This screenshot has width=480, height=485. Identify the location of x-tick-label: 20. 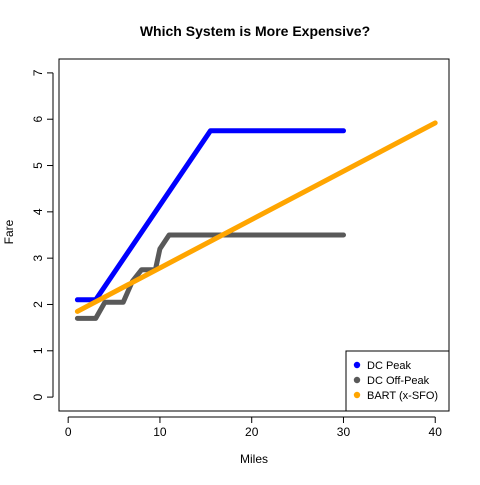
(252, 432).